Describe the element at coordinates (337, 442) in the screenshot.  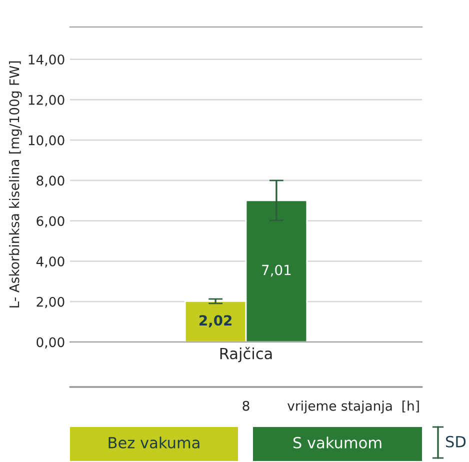
I see `text: S vakumom` at that location.